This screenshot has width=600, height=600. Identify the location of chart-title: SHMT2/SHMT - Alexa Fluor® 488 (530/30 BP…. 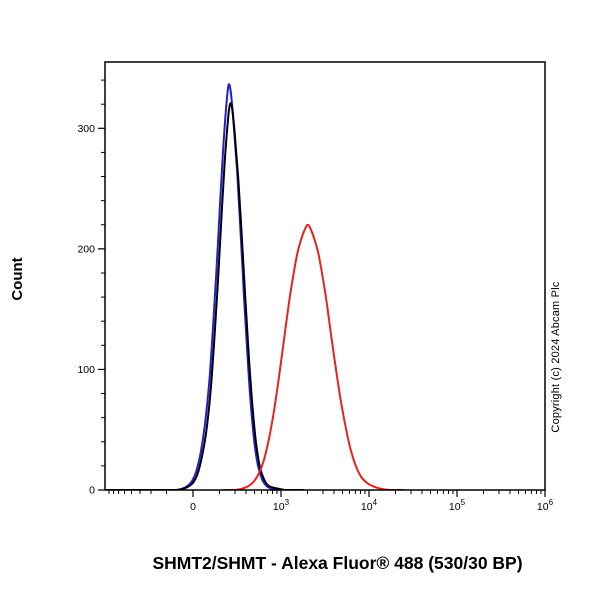
(337, 563).